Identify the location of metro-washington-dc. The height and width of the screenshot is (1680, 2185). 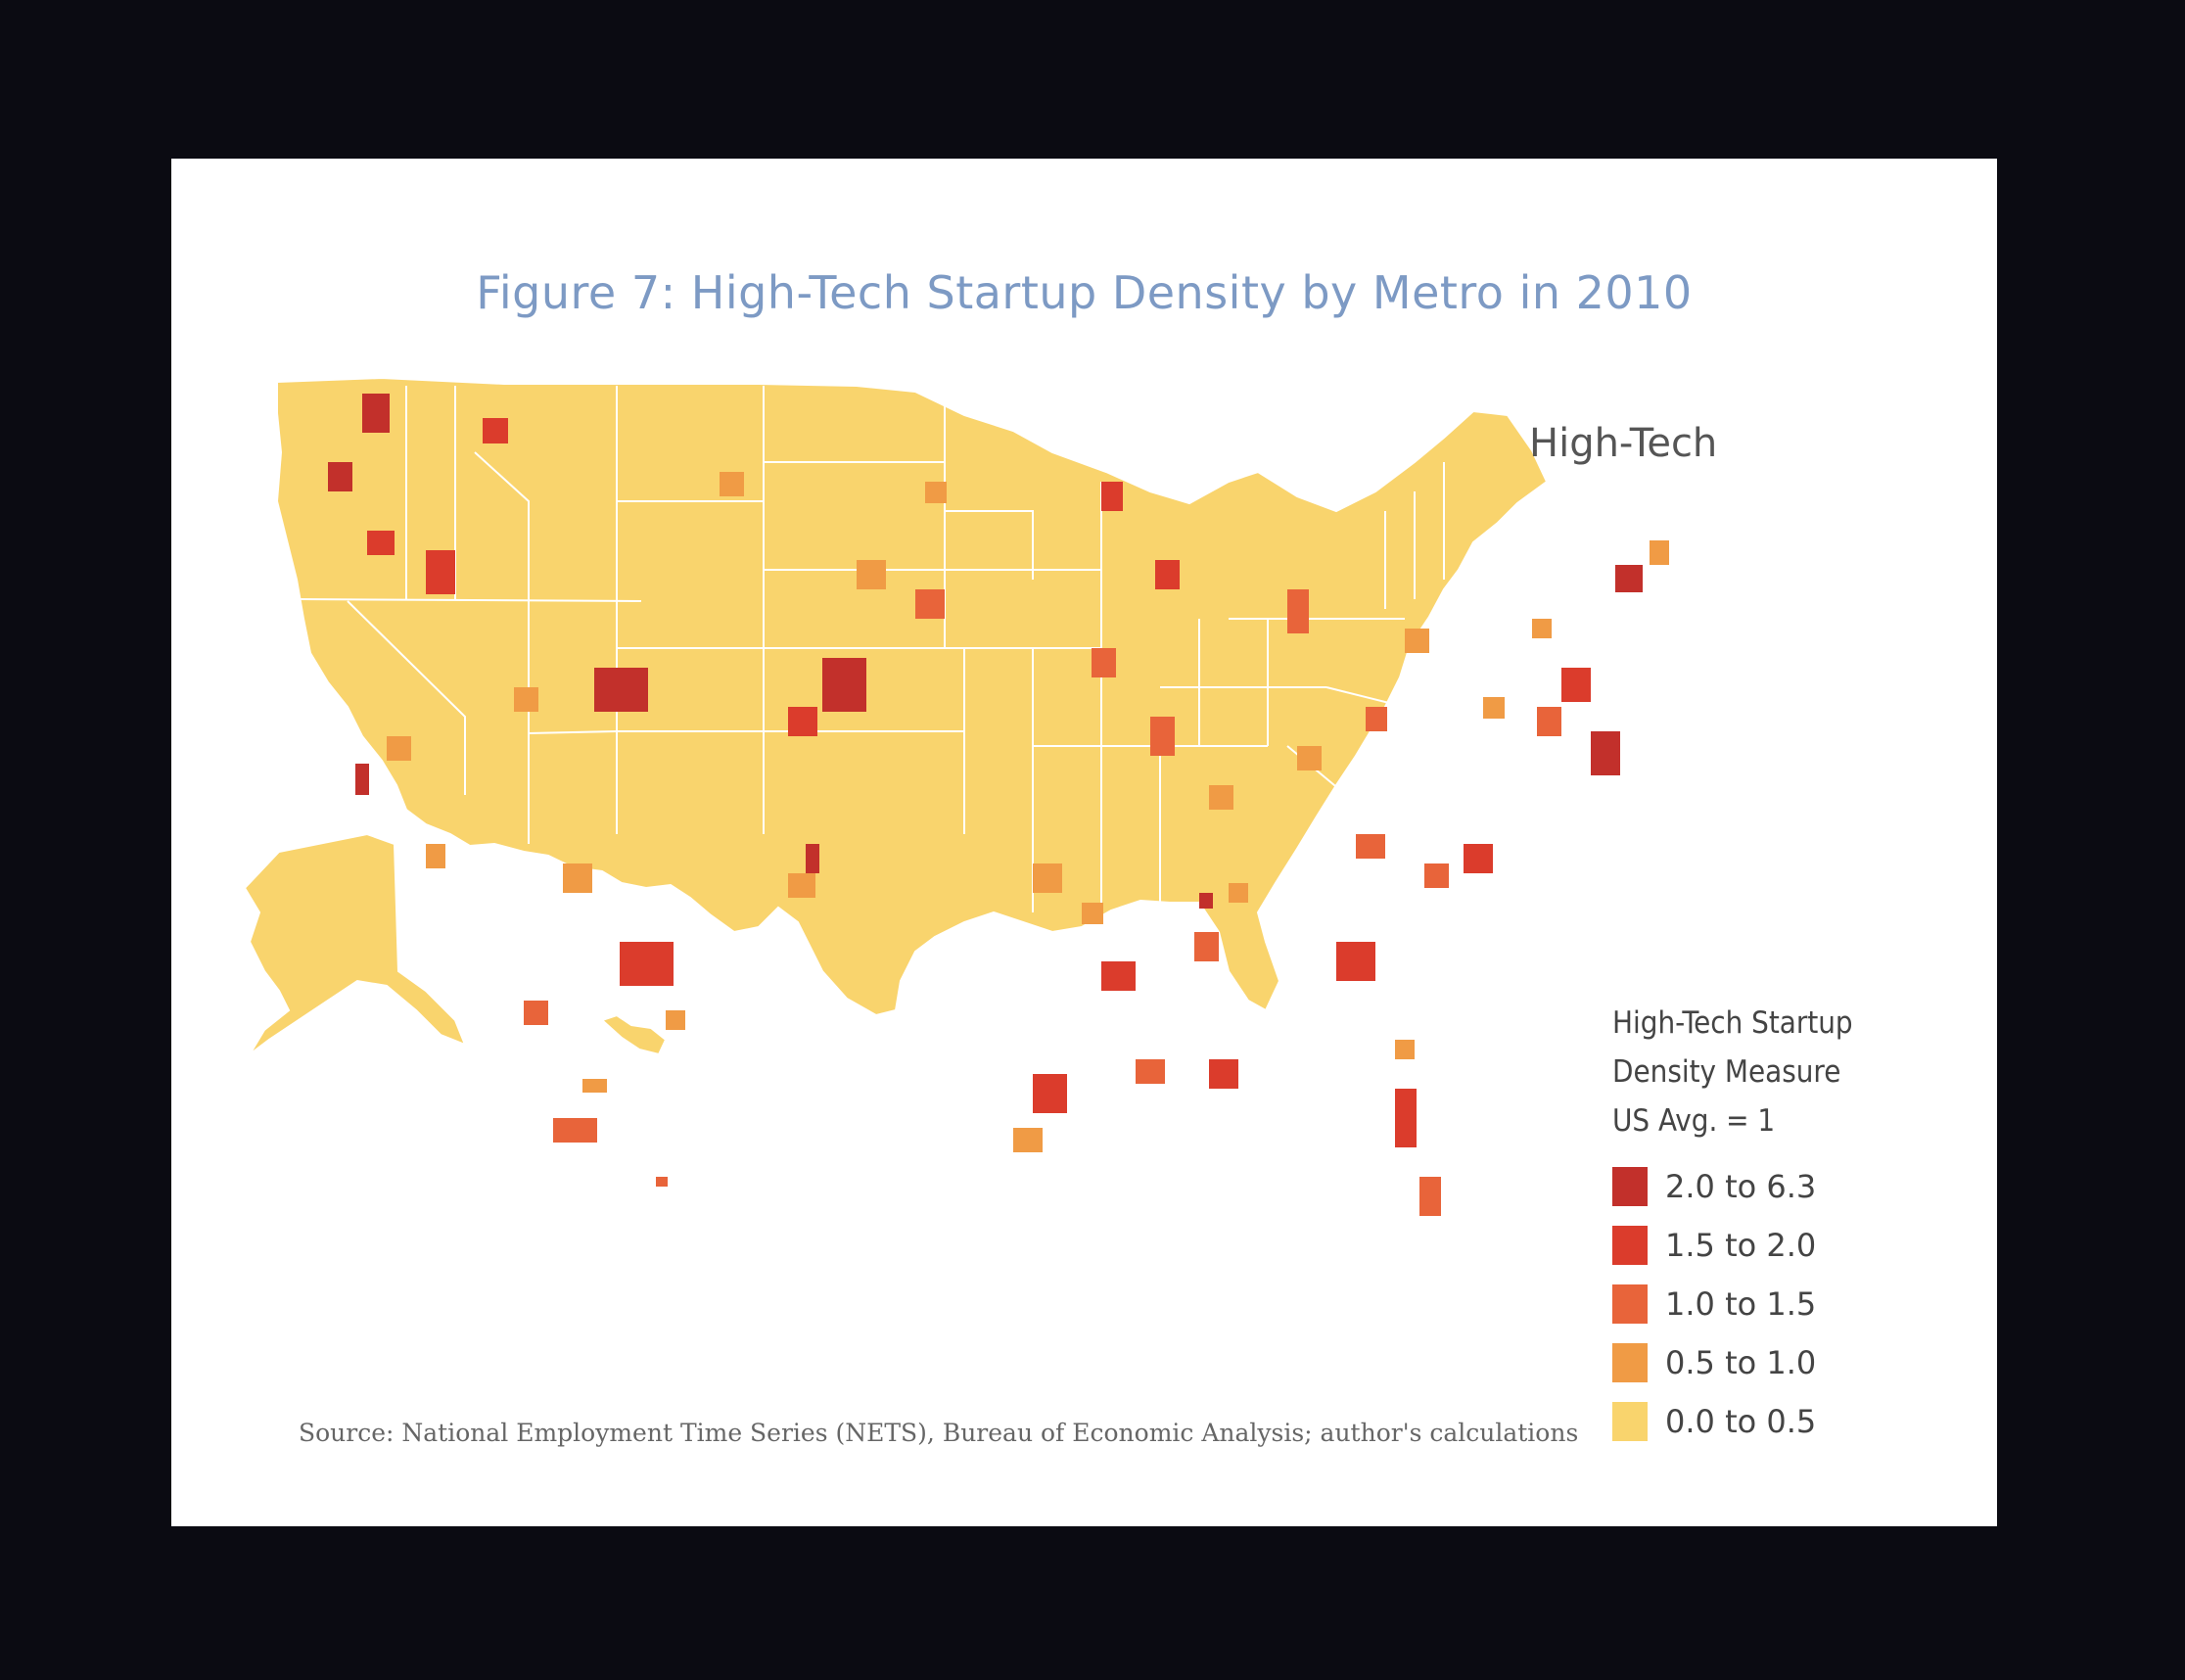
(1606, 753).